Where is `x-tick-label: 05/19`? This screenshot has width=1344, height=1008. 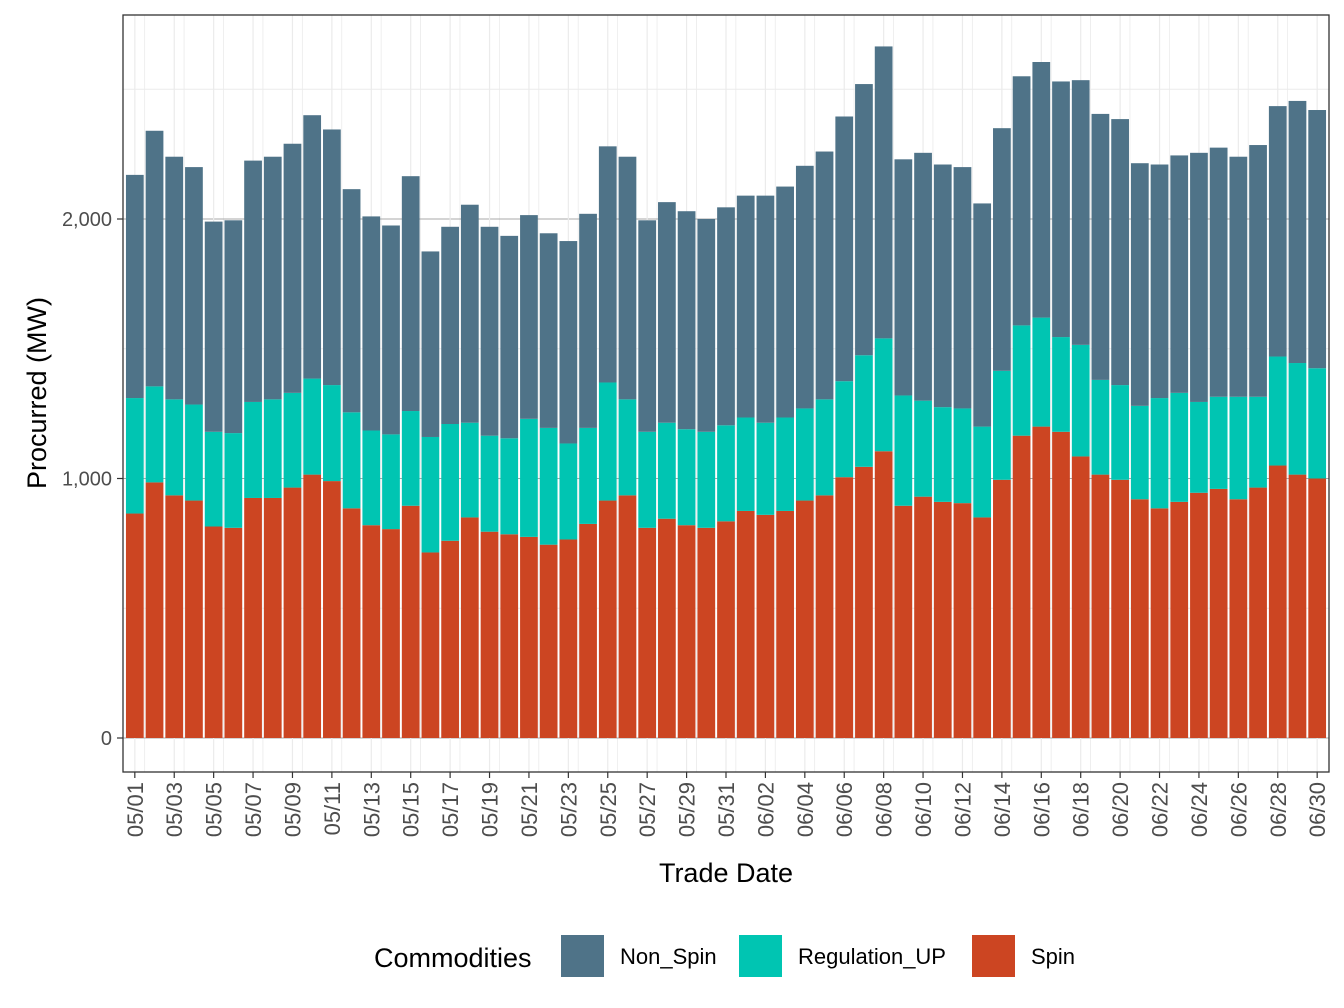 x-tick-label: 05/19 is located at coordinates (490, 809).